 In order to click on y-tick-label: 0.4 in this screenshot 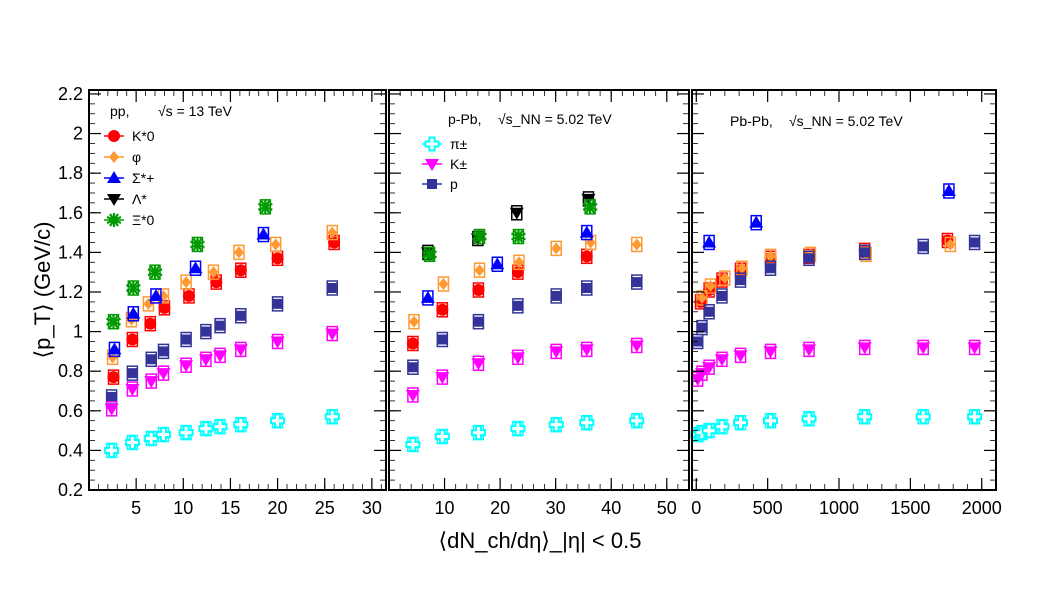, I will do `click(70, 450)`.